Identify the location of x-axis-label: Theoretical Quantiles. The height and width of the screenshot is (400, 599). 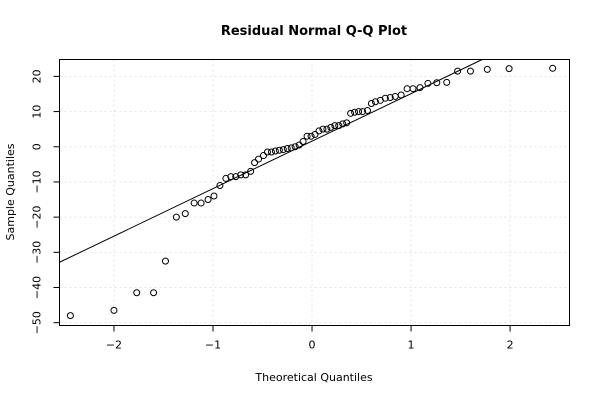
(313, 377).